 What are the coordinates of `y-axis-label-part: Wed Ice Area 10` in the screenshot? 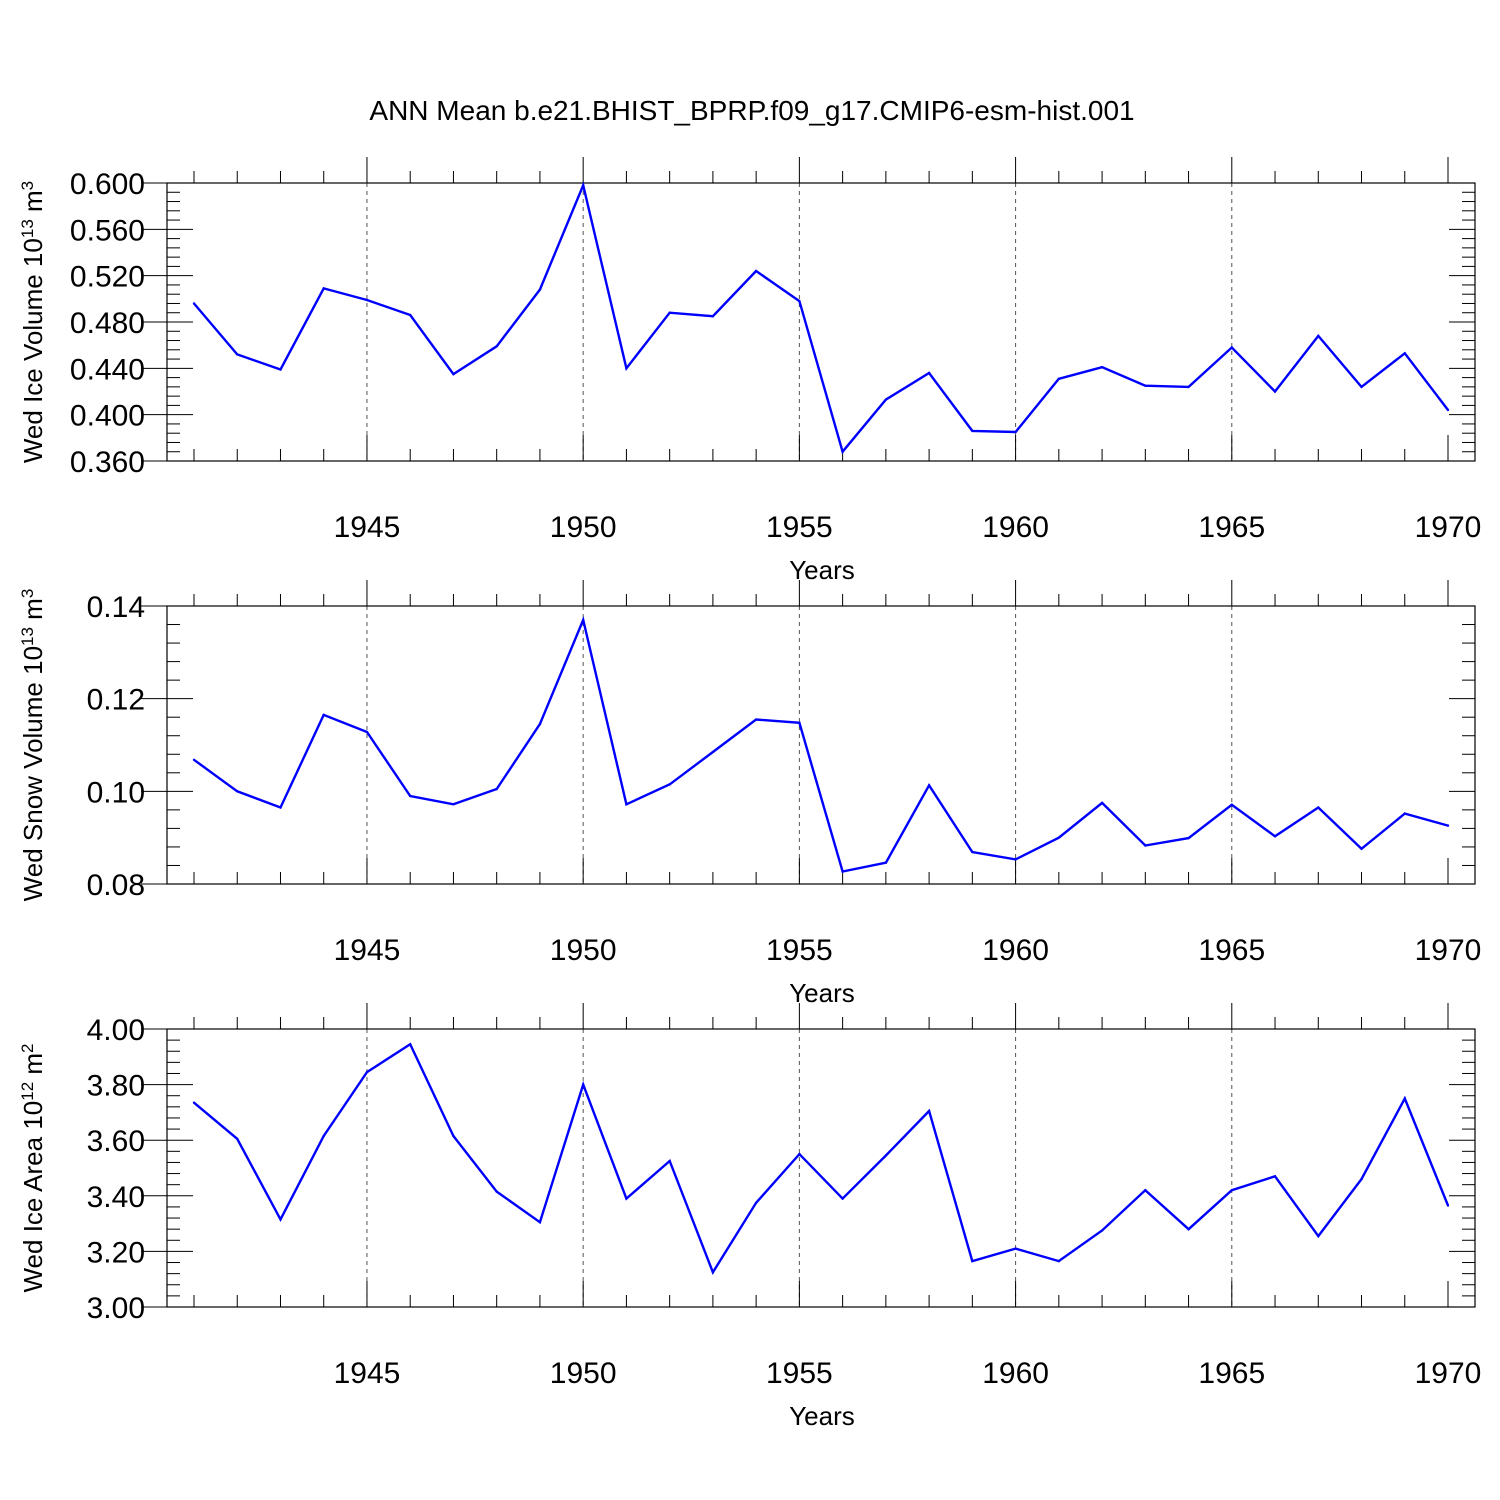 It's located at (33, 1197).